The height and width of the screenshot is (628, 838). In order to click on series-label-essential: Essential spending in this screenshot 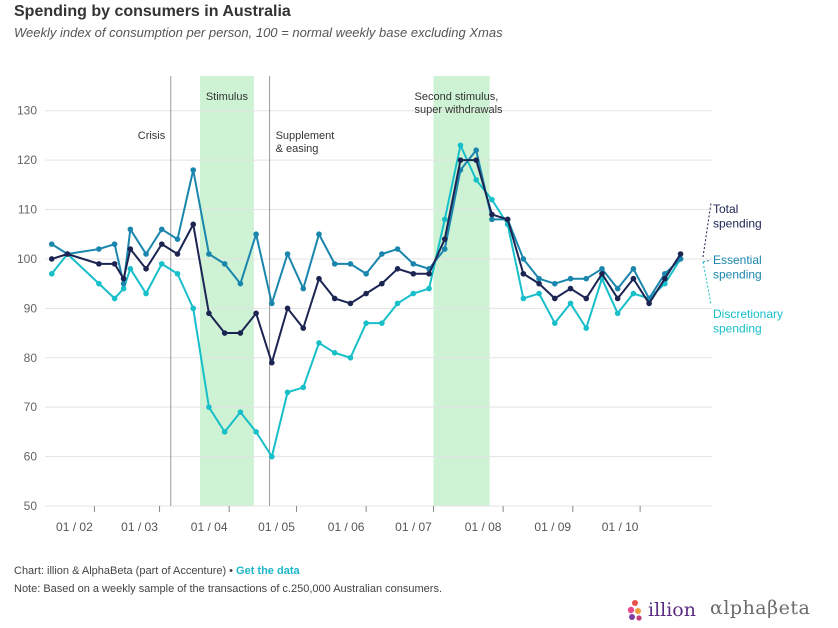, I will do `click(737, 267)`.